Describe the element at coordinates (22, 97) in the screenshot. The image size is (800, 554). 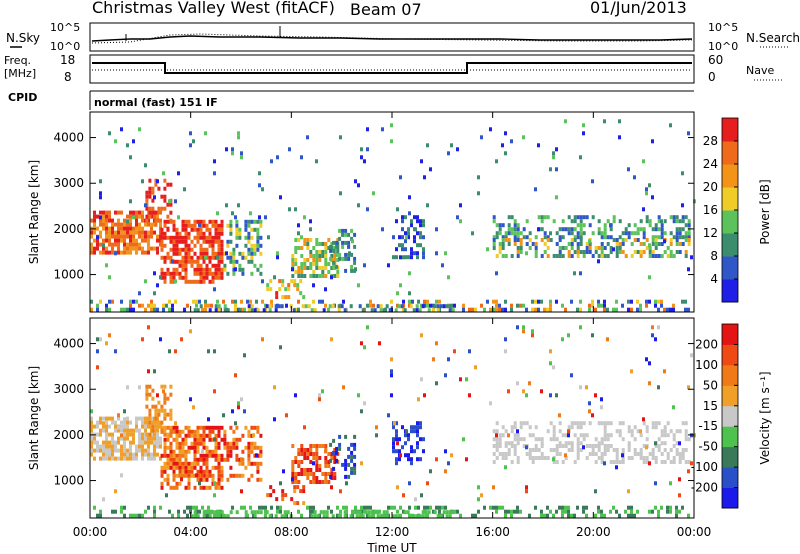
I see `cpid-label: CPID` at that location.